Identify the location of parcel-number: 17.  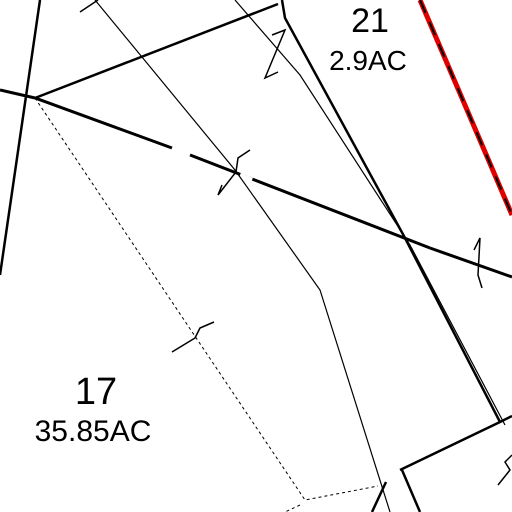
(96, 392).